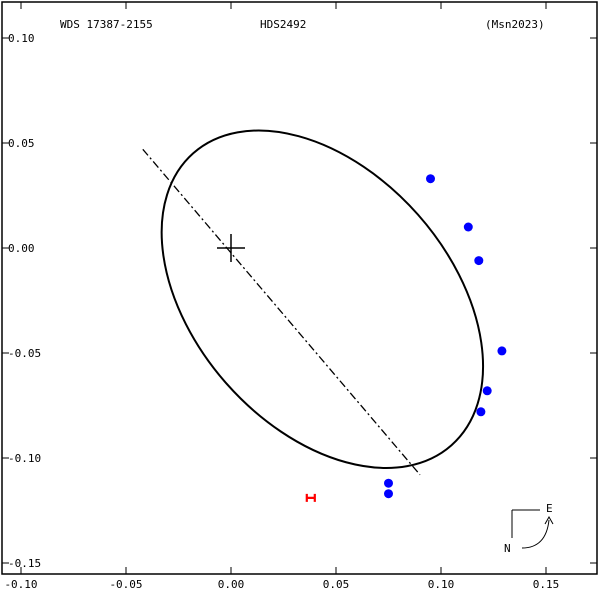 The width and height of the screenshot is (600, 600). Describe the element at coordinates (525, 523) in the screenshot. I see `compass-arms` at that location.